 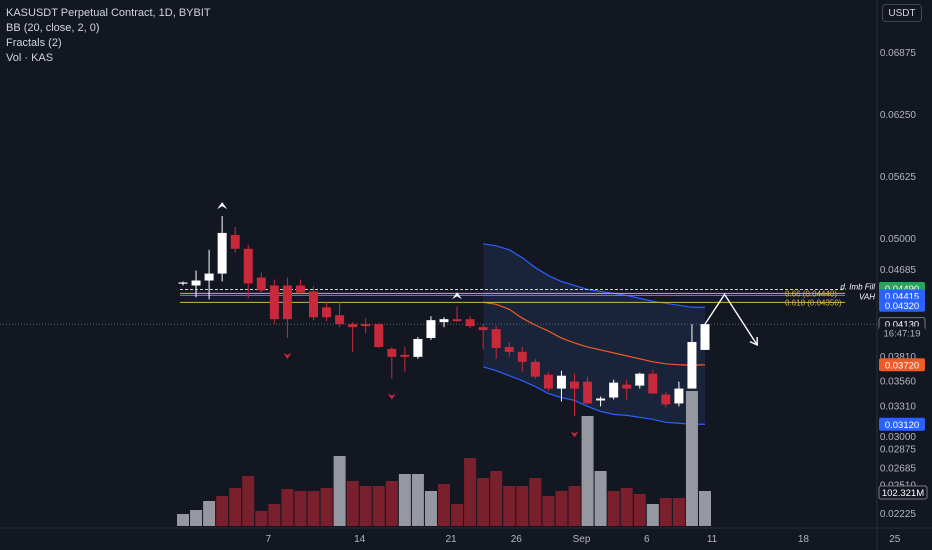 I want to click on price-tag, so click(x=902, y=424).